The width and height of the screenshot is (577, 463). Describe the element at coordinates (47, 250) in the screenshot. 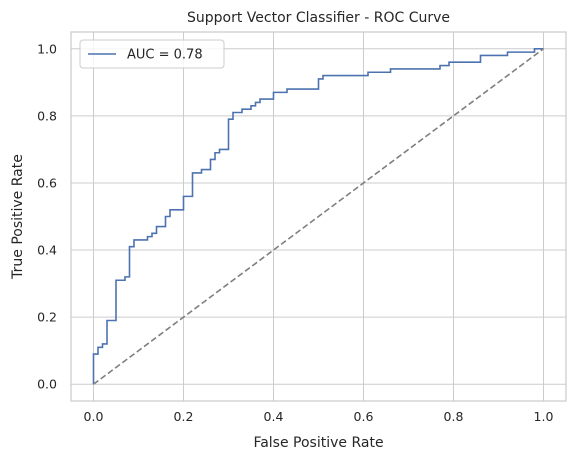

I see `y-tick-label: 0.4` at that location.